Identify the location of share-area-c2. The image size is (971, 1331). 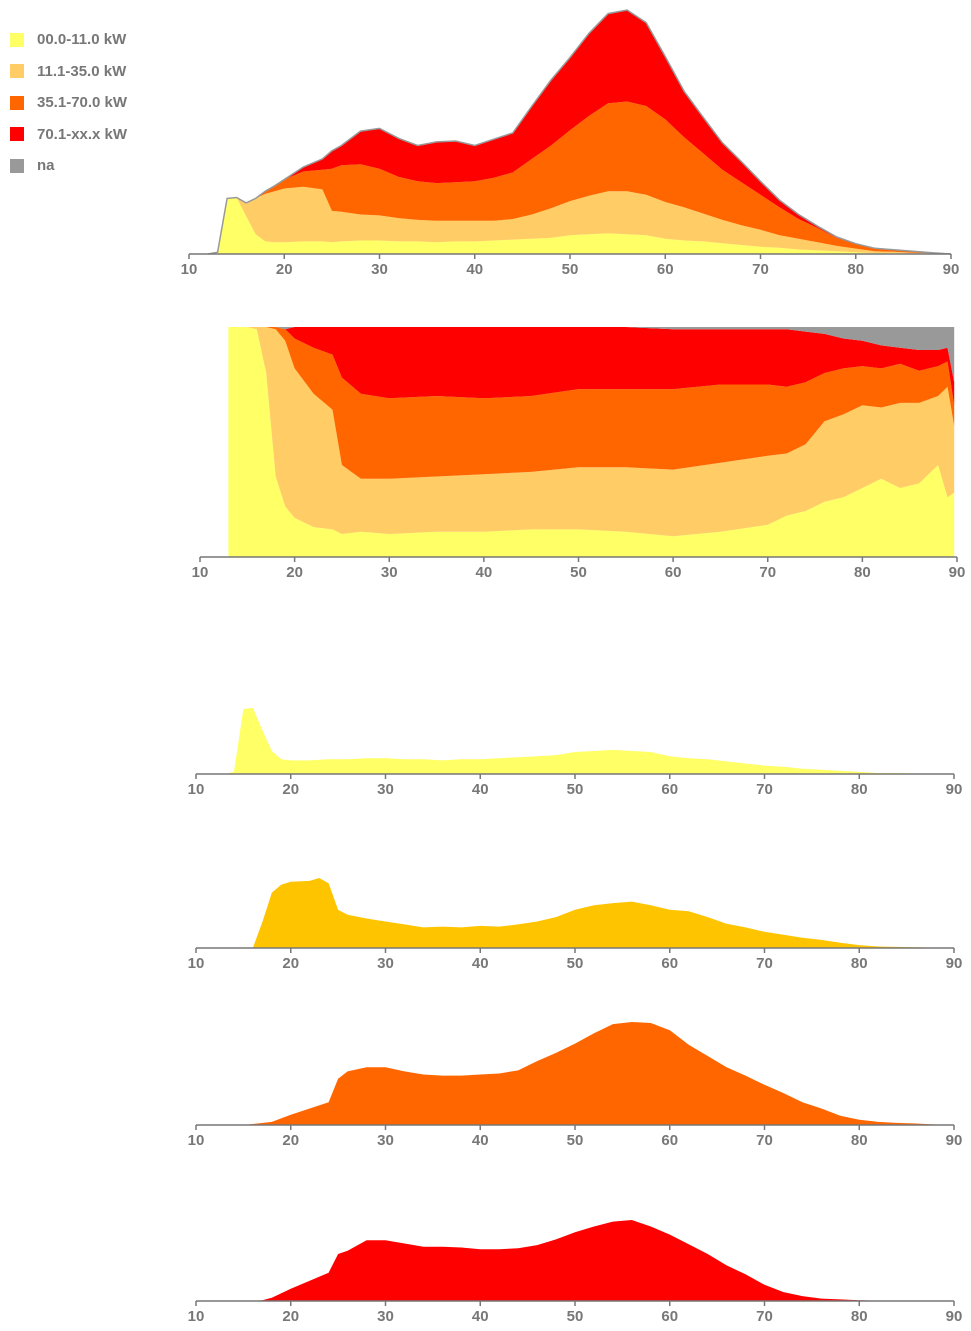
(591, 403).